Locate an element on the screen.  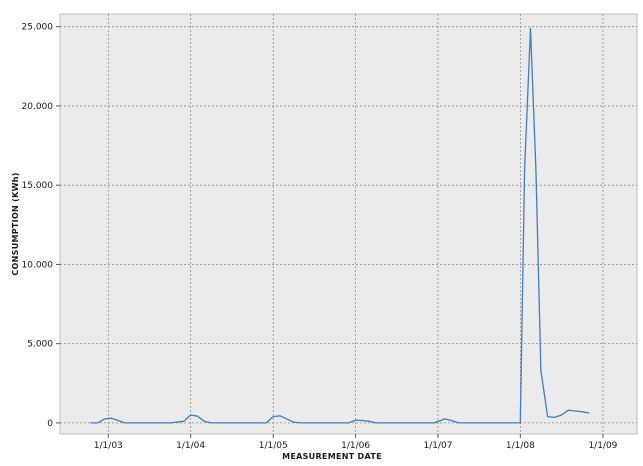
x-tick-label: 1/1/09 is located at coordinates (602, 446).